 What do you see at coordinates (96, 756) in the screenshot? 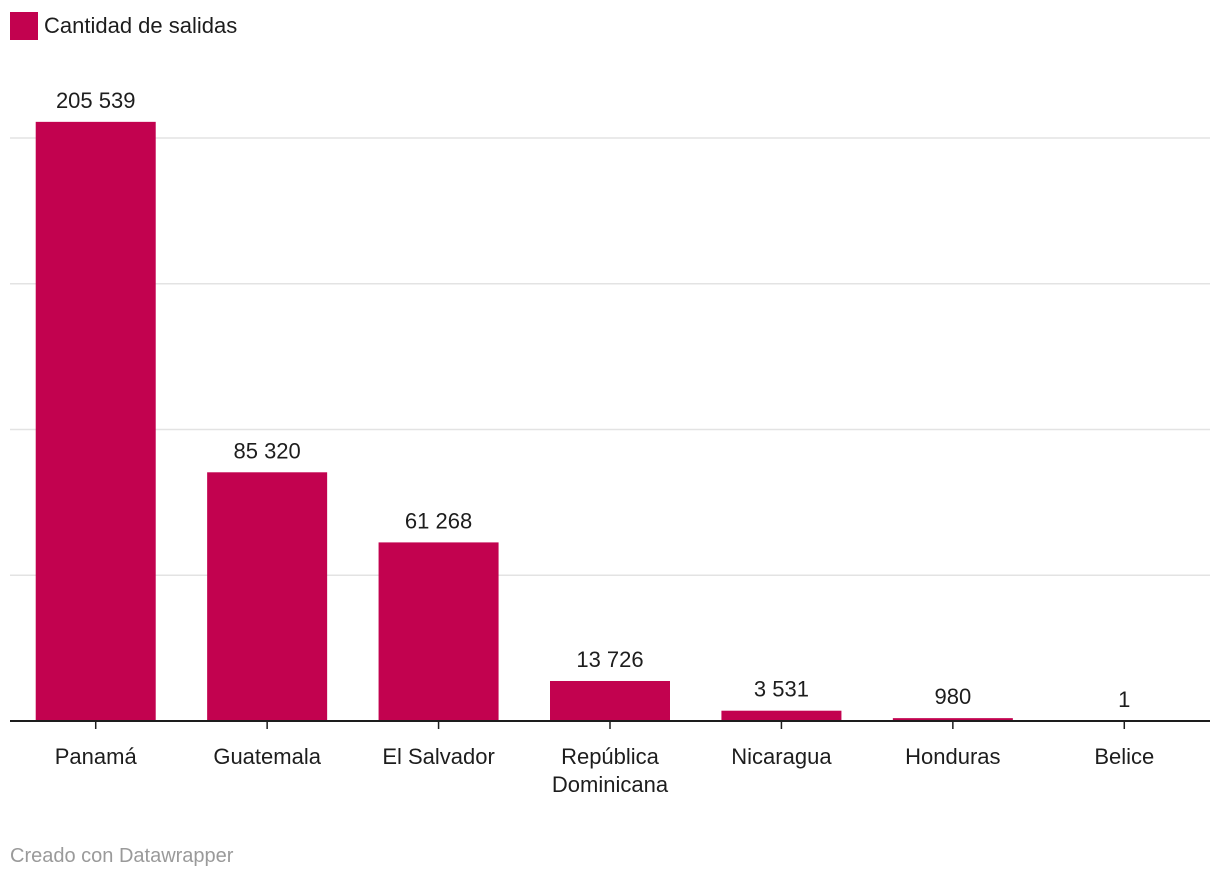
I see `category-label: Panamá` at bounding box center [96, 756].